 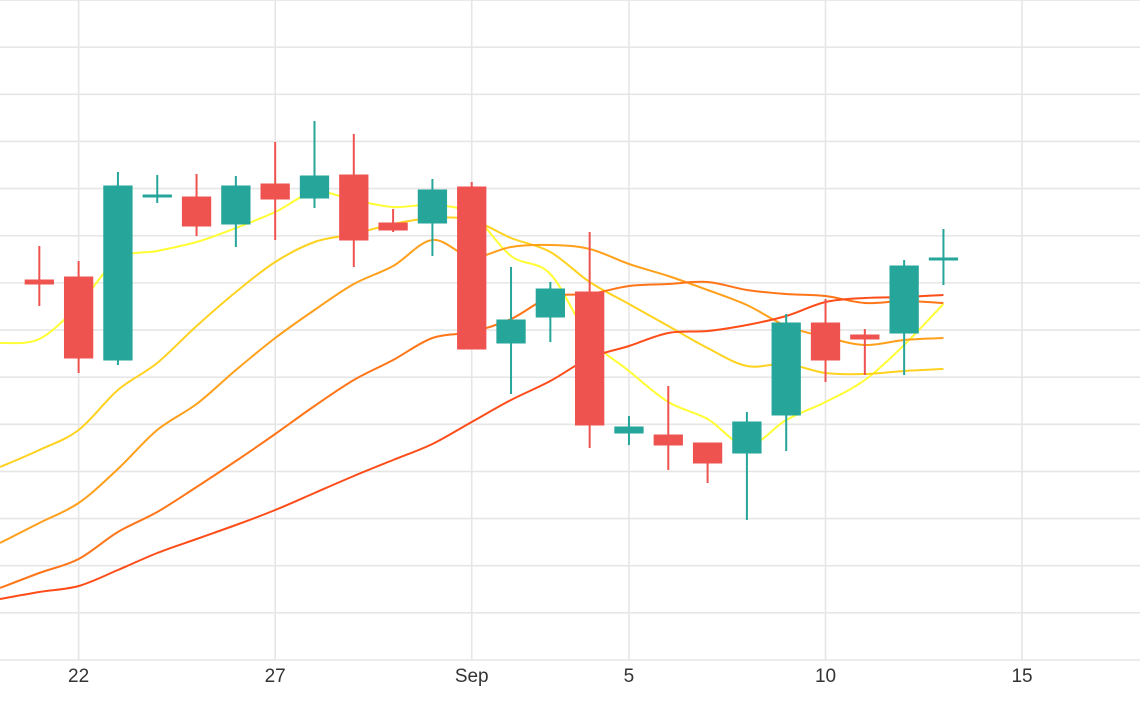 I want to click on x-tick-label: 15, so click(x=1021, y=676).